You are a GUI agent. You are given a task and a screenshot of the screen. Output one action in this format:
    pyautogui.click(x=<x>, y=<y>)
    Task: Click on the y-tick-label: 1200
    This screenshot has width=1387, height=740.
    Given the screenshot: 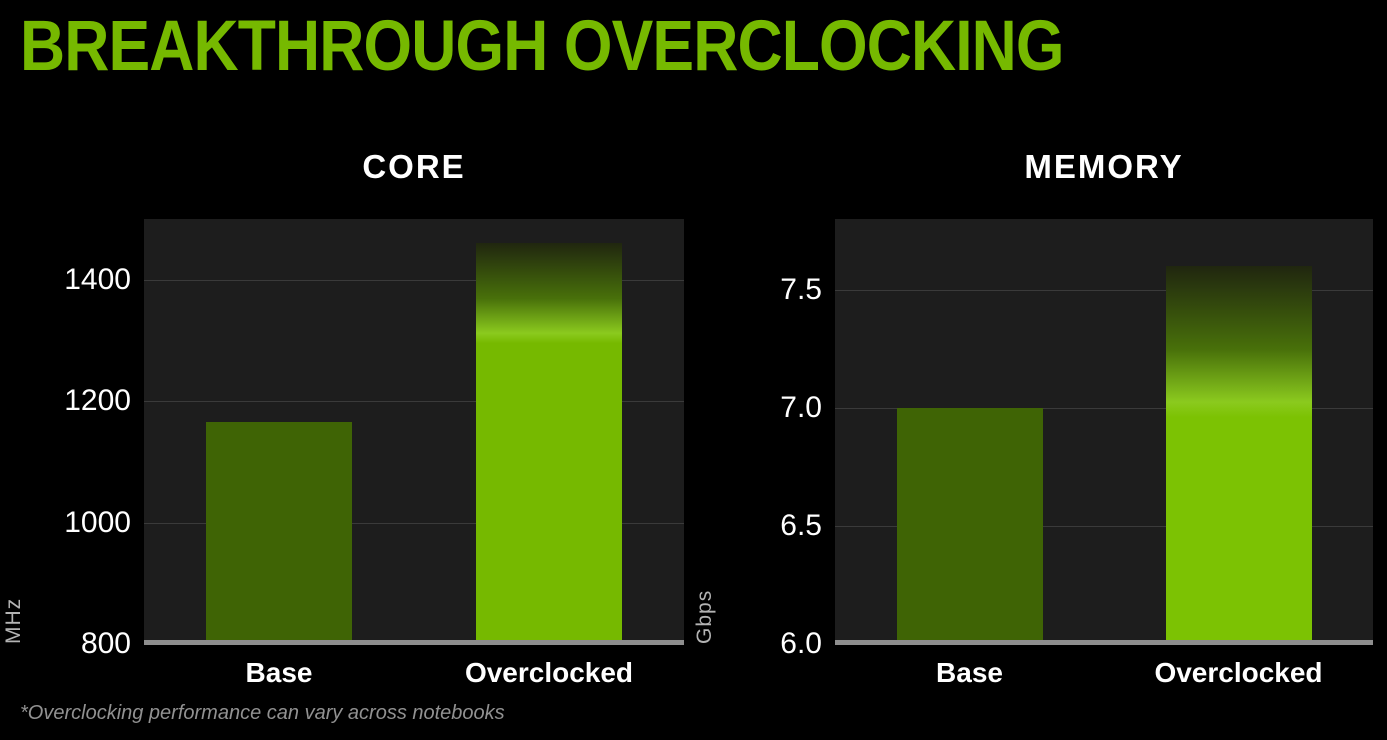 What is the action you would take?
    pyautogui.click(x=97, y=401)
    